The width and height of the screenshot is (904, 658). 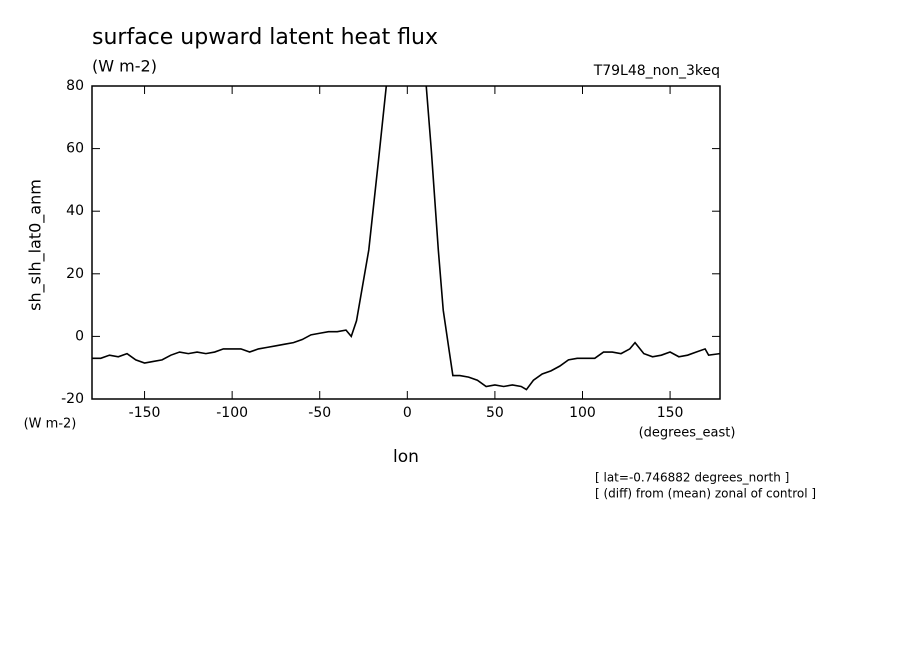 I want to click on y-tick-label: 0, so click(x=79, y=336).